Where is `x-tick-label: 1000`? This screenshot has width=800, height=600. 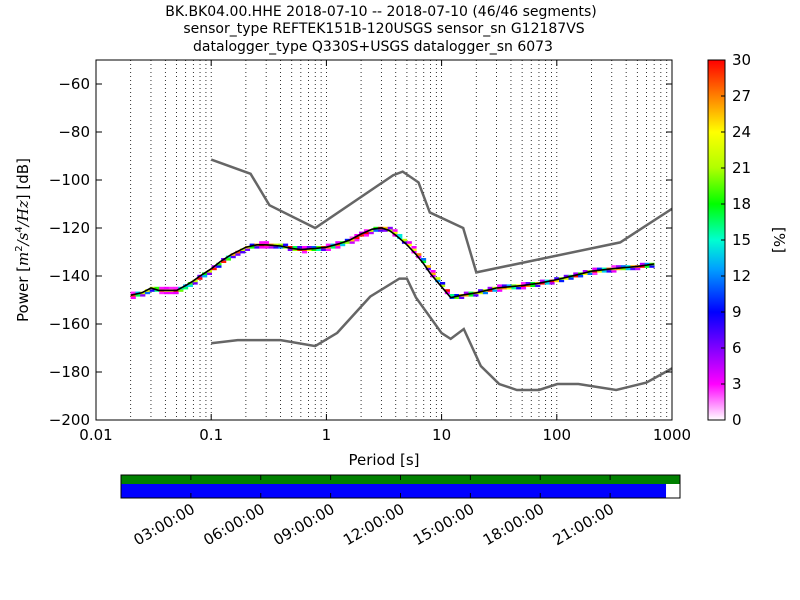 x-tick-label: 1000 is located at coordinates (672, 435).